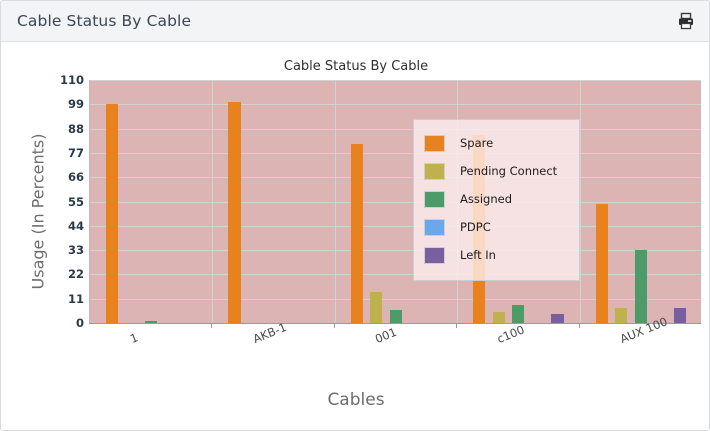 This screenshot has width=710, height=431. I want to click on legend-label: Assigned, so click(486, 199).